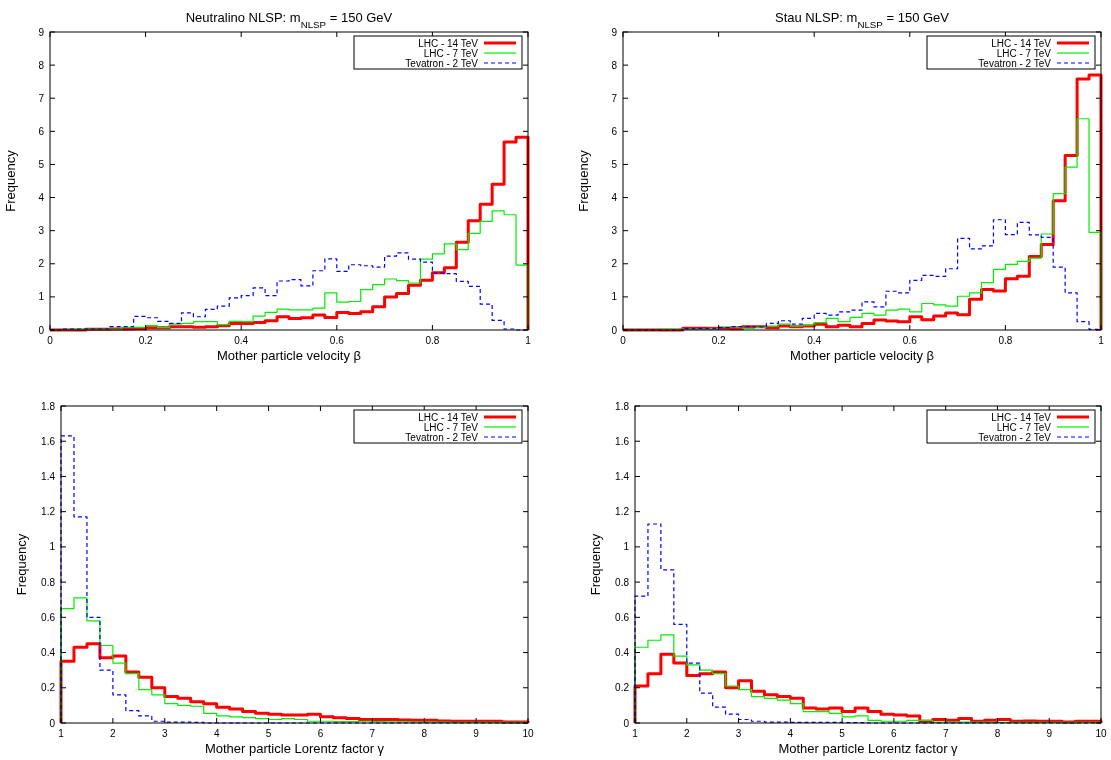 Image resolution: width=1111 pixels, height=760 pixels. What do you see at coordinates (289, 20) in the screenshot?
I see `chart-title: Neutralino NLSP: m$_{NLSP}$ = 150 GeV` at bounding box center [289, 20].